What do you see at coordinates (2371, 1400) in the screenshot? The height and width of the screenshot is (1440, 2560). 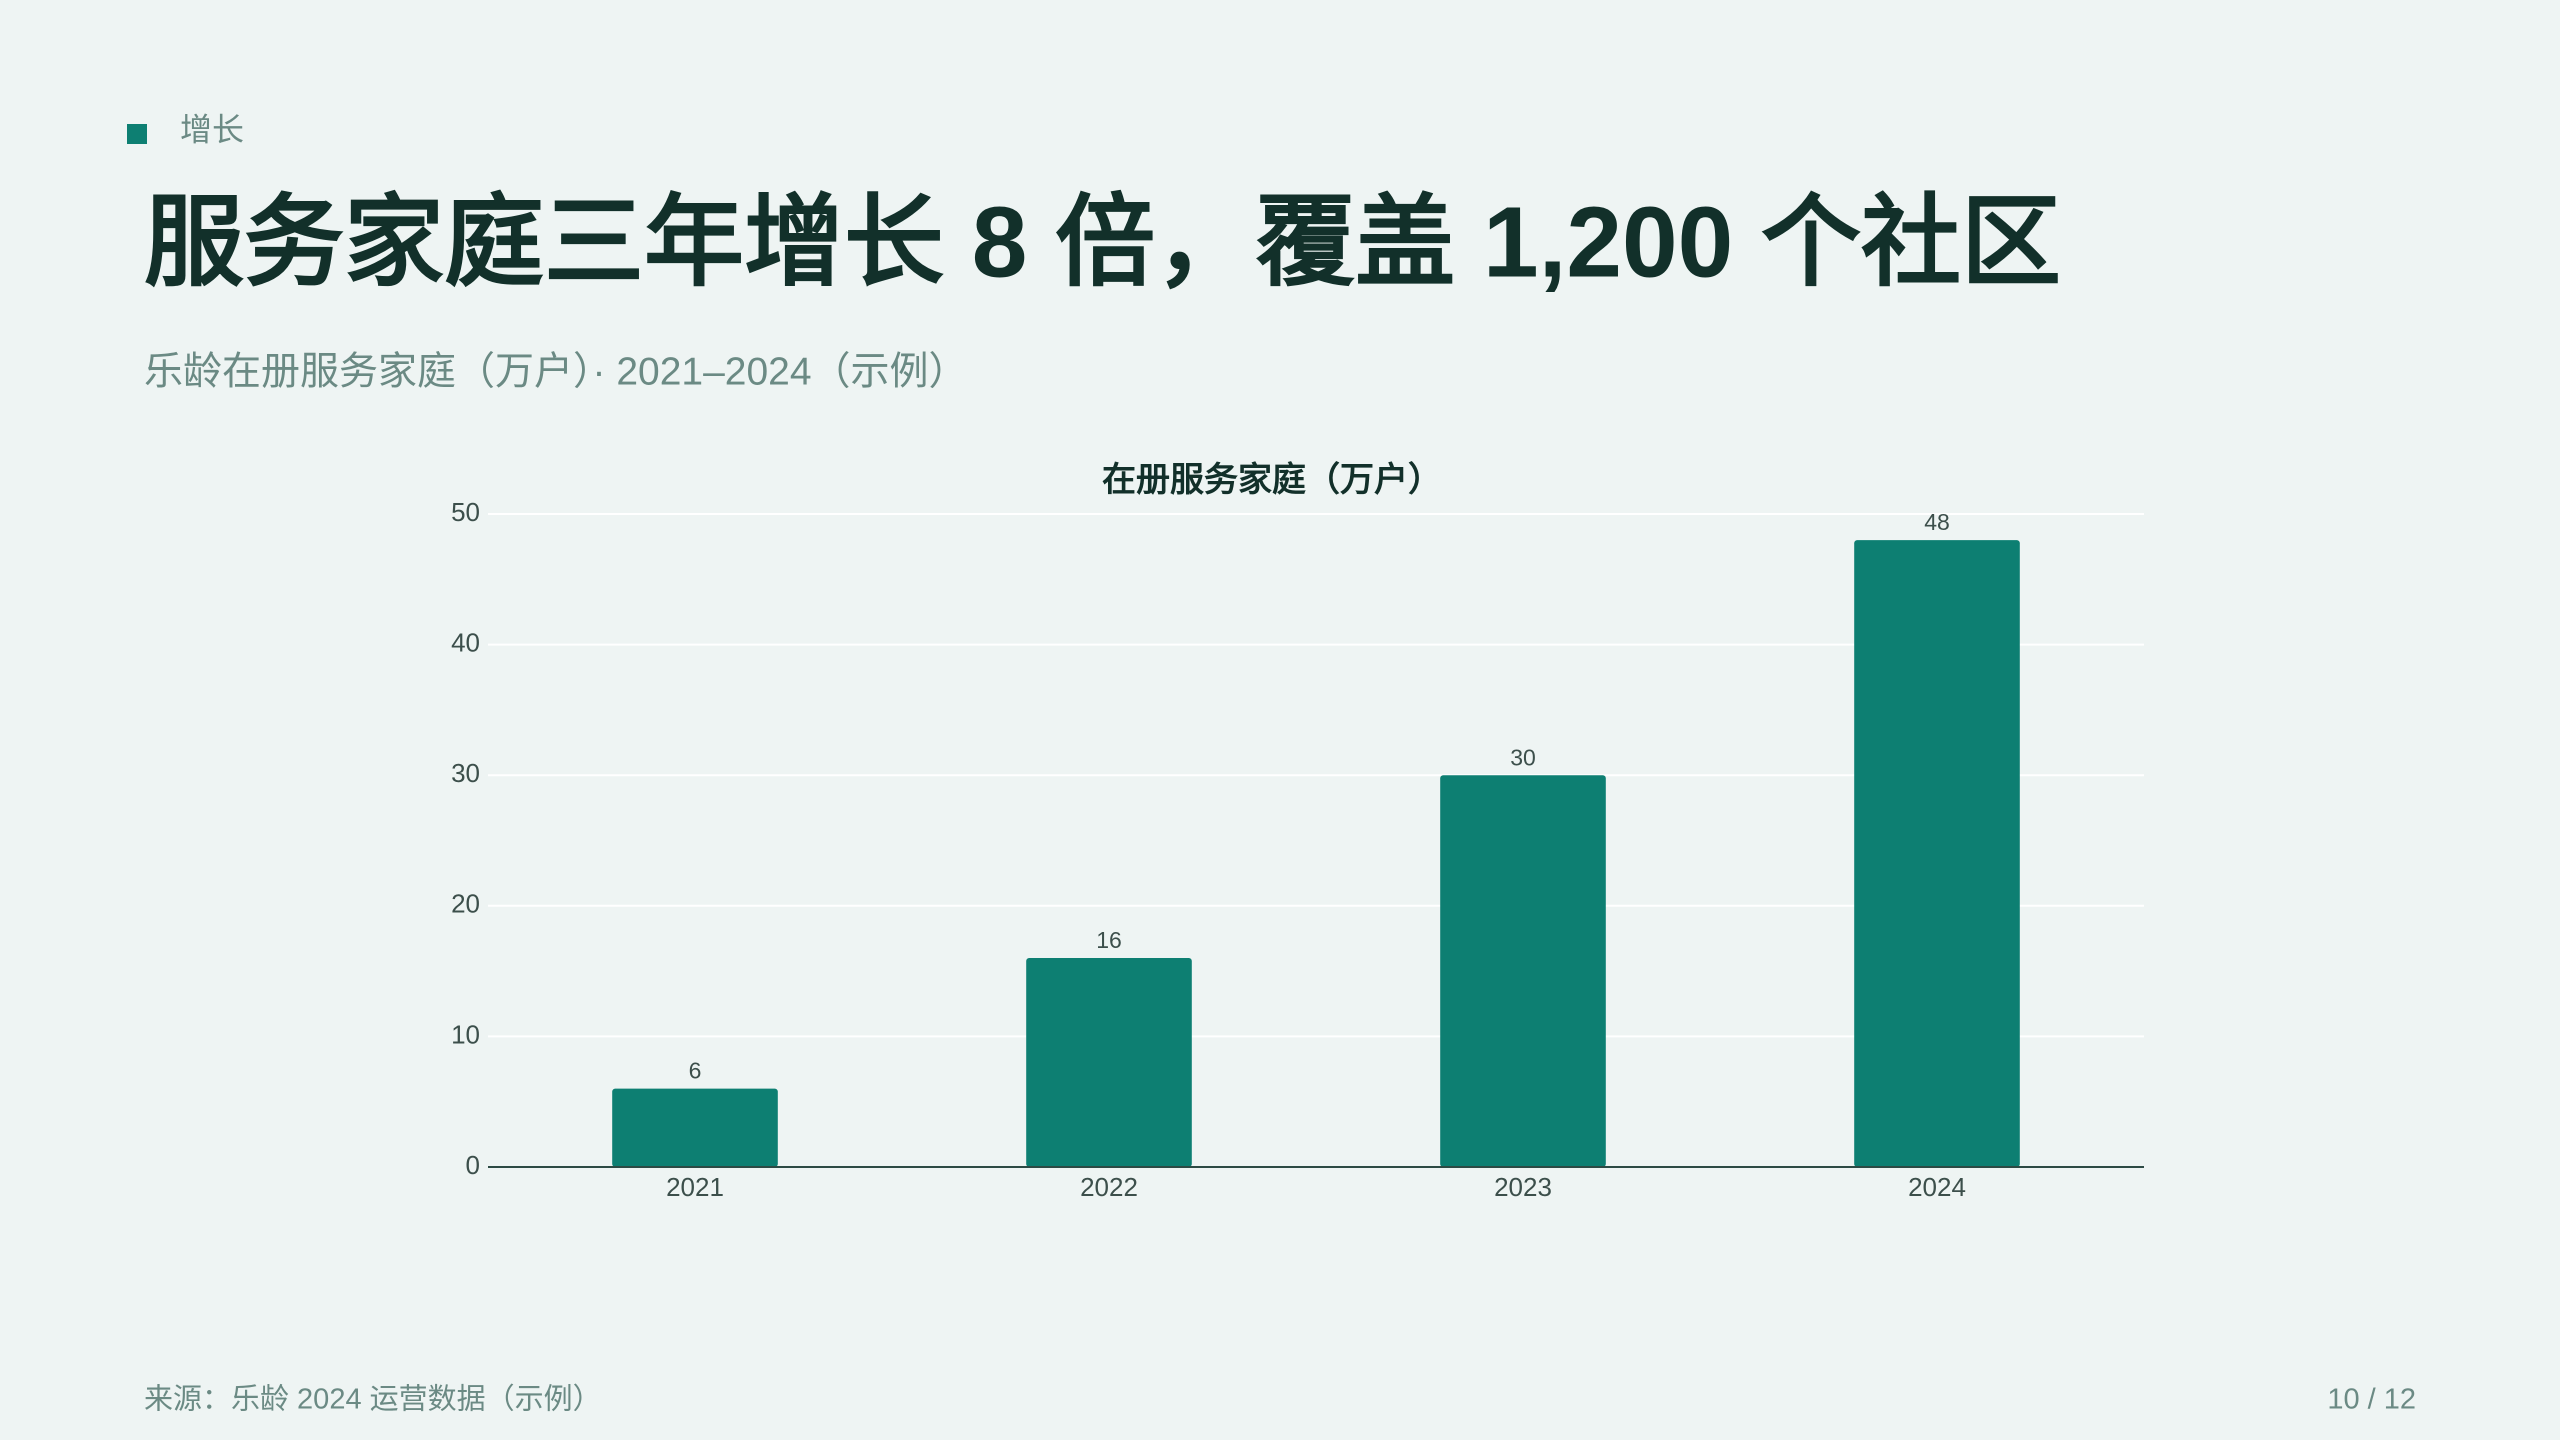 I see `page-number: 10 / 12` at bounding box center [2371, 1400].